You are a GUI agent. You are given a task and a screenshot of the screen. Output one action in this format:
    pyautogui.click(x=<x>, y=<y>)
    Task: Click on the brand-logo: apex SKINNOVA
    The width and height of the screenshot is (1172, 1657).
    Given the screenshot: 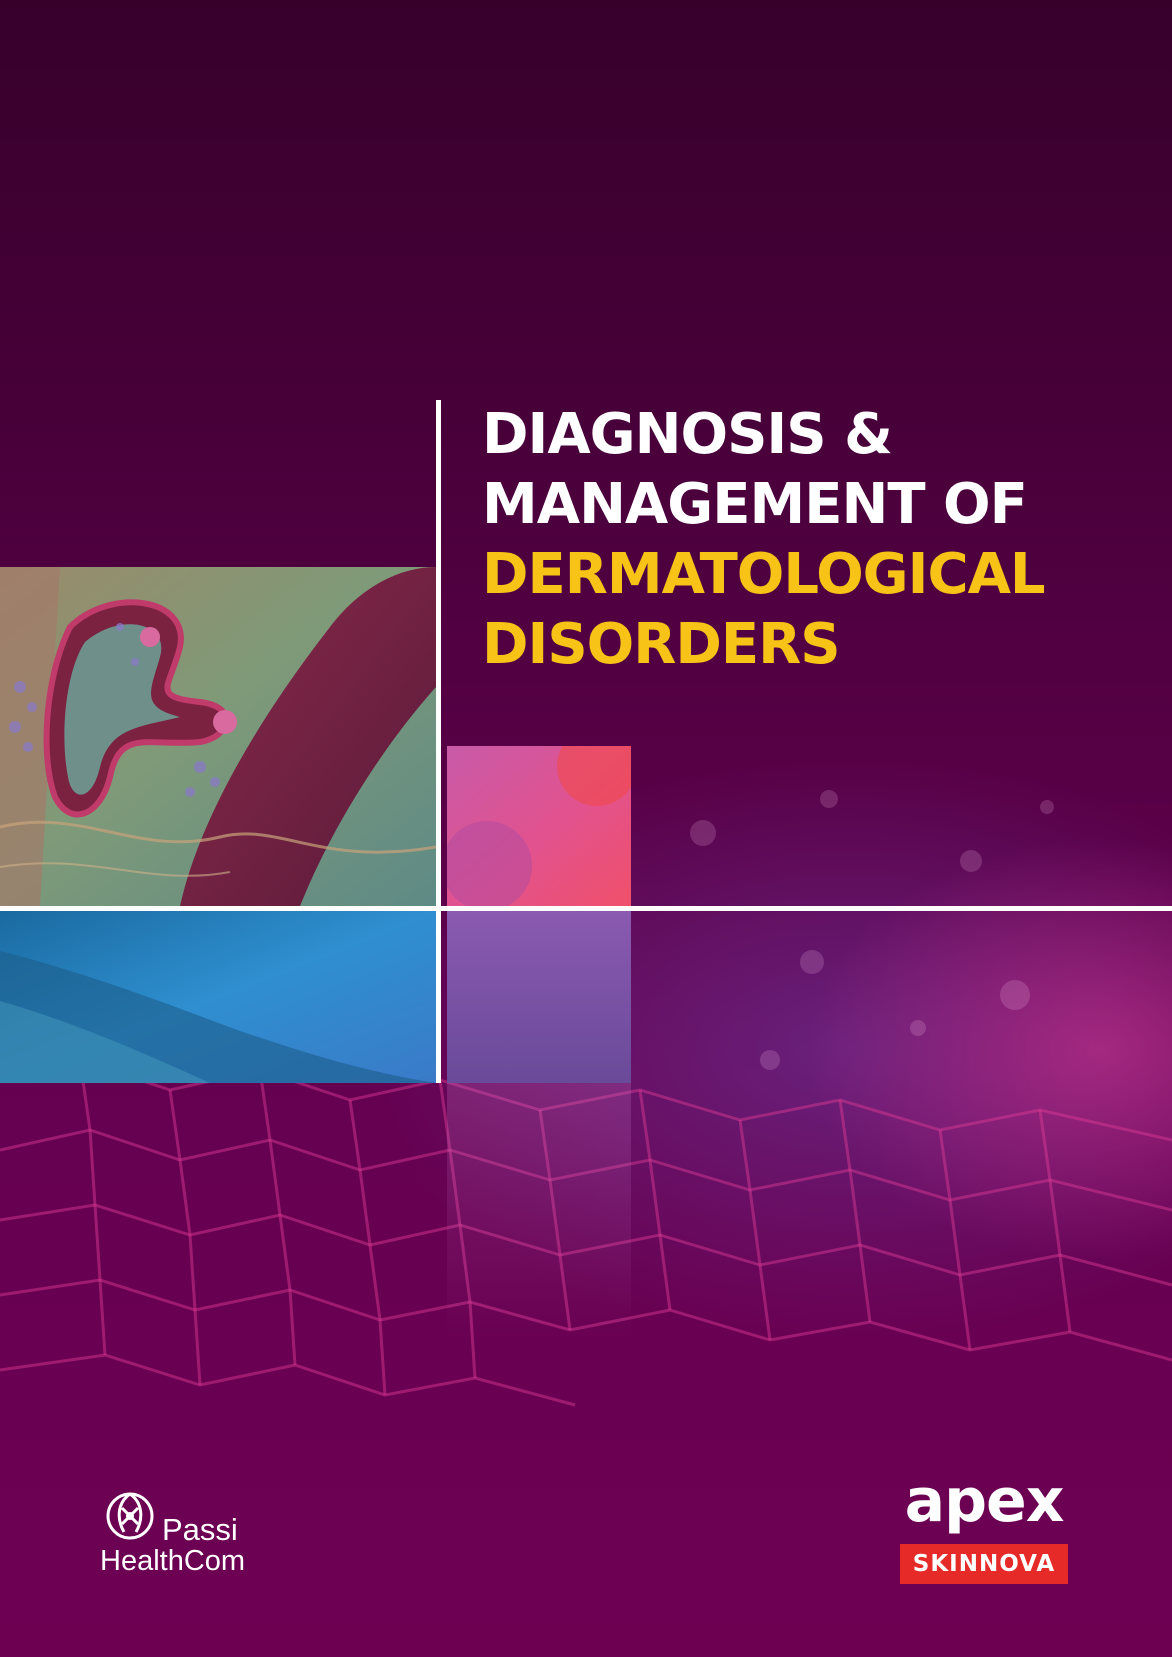 What is the action you would take?
    pyautogui.click(x=984, y=1528)
    